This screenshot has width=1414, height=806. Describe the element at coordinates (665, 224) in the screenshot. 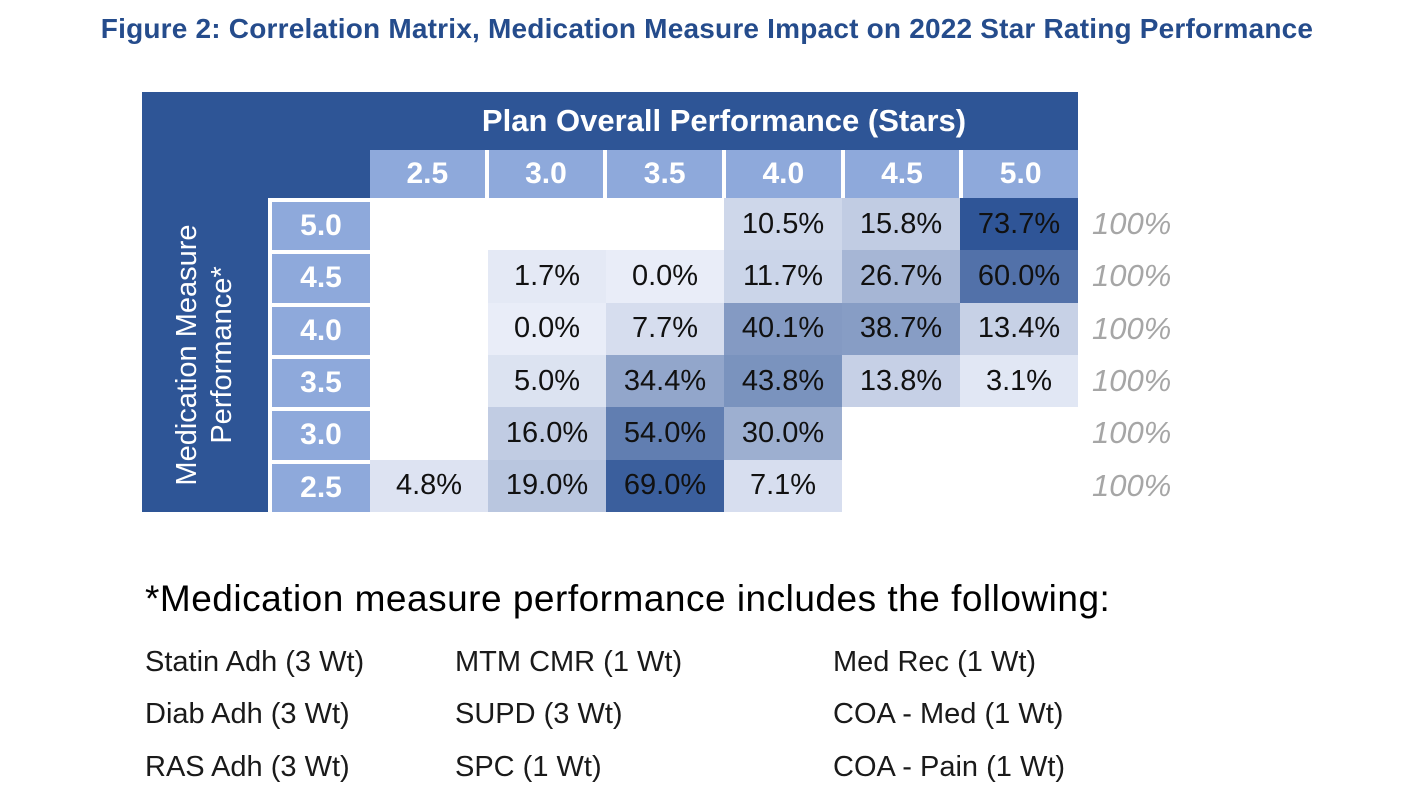

I see `matrix-cell-r0c2` at that location.